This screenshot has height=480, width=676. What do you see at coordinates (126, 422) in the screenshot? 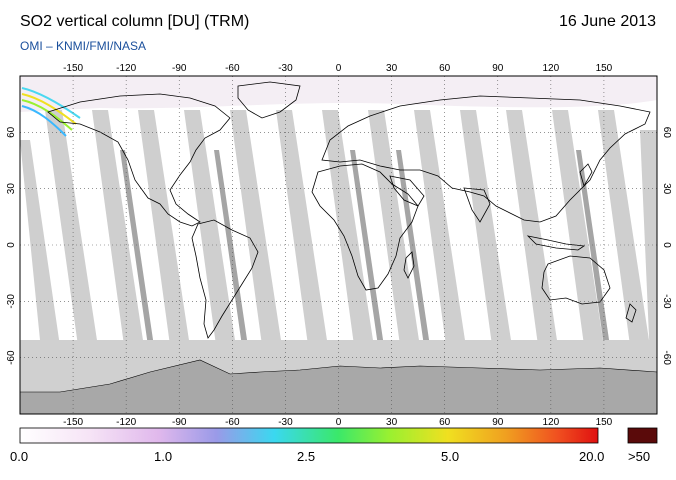
I see `lon-tick-label-bottom: -120` at bounding box center [126, 422].